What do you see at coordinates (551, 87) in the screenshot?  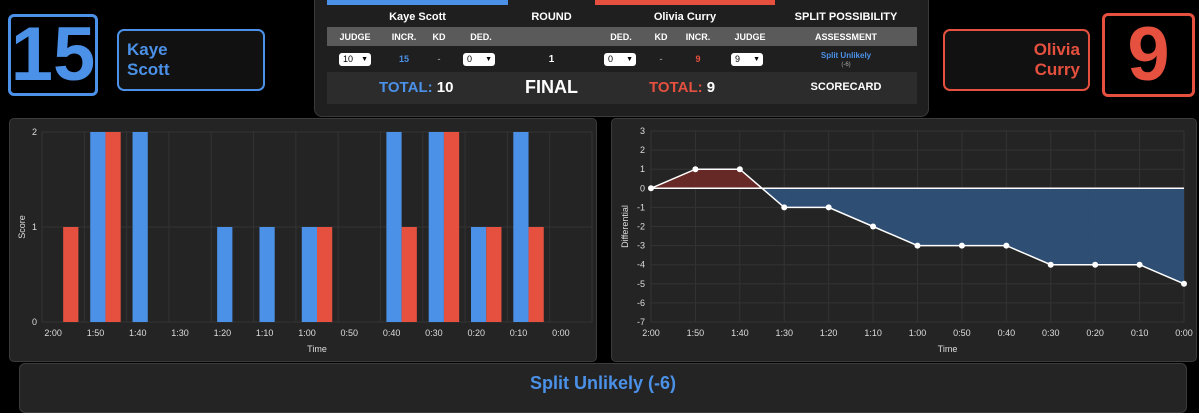 I see `final-label: FINAL` at bounding box center [551, 87].